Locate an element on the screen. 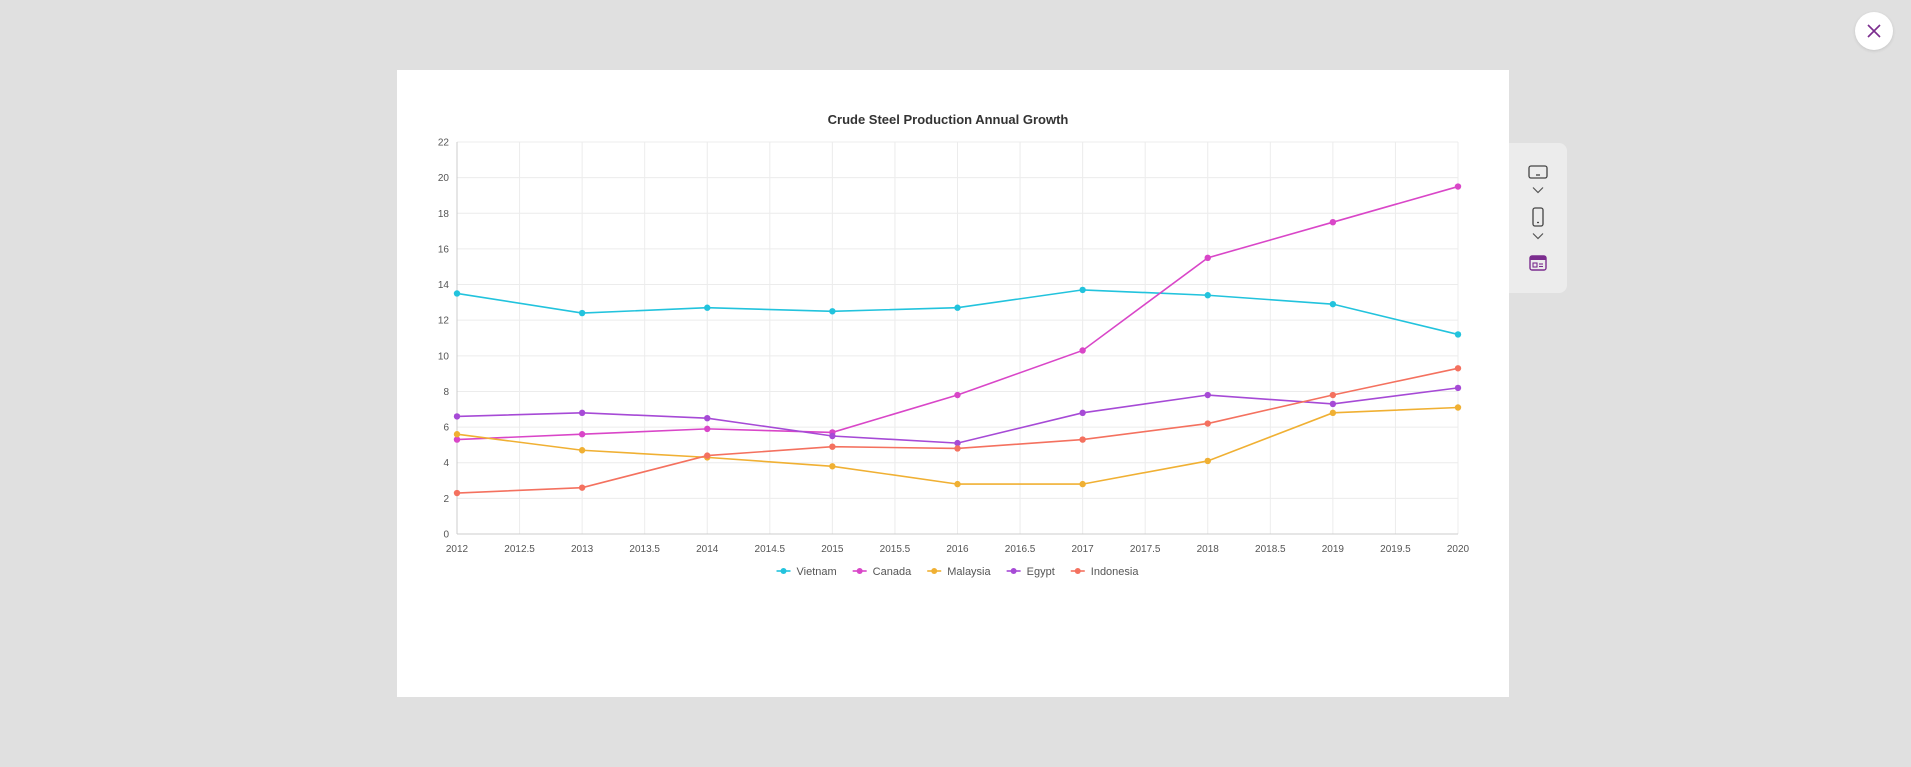  y-tick-label: 6 is located at coordinates (446, 428).